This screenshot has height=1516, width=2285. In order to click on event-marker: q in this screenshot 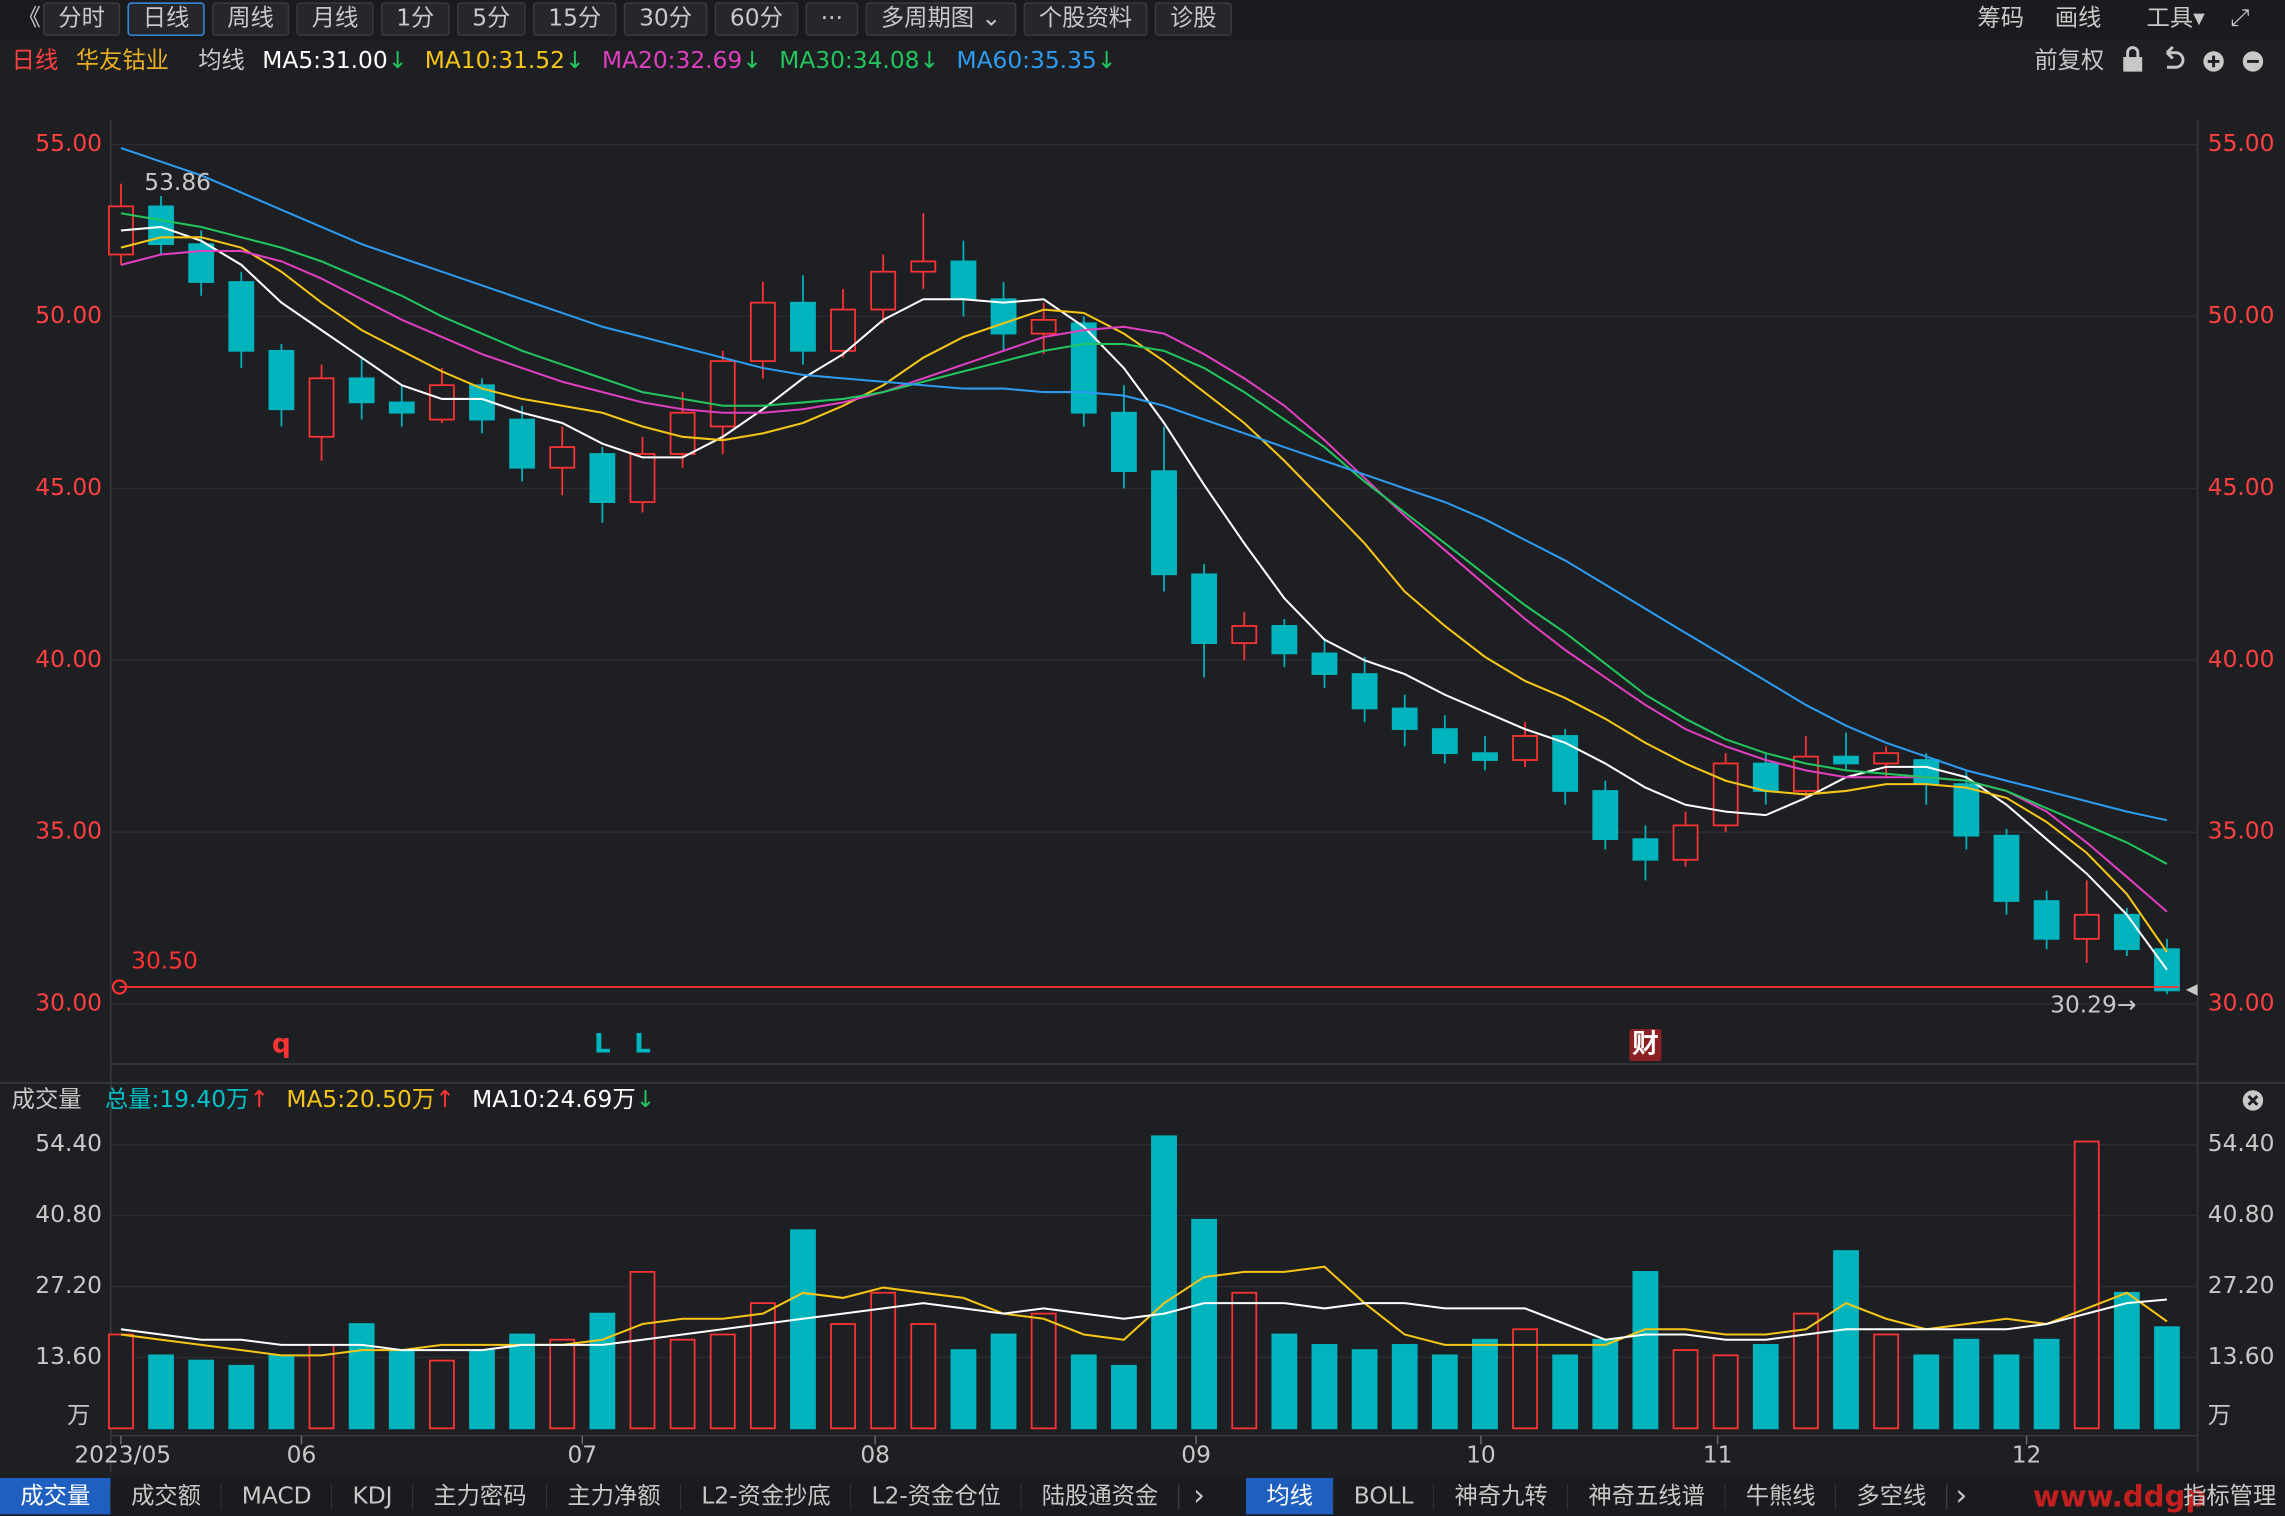, I will do `click(281, 1045)`.